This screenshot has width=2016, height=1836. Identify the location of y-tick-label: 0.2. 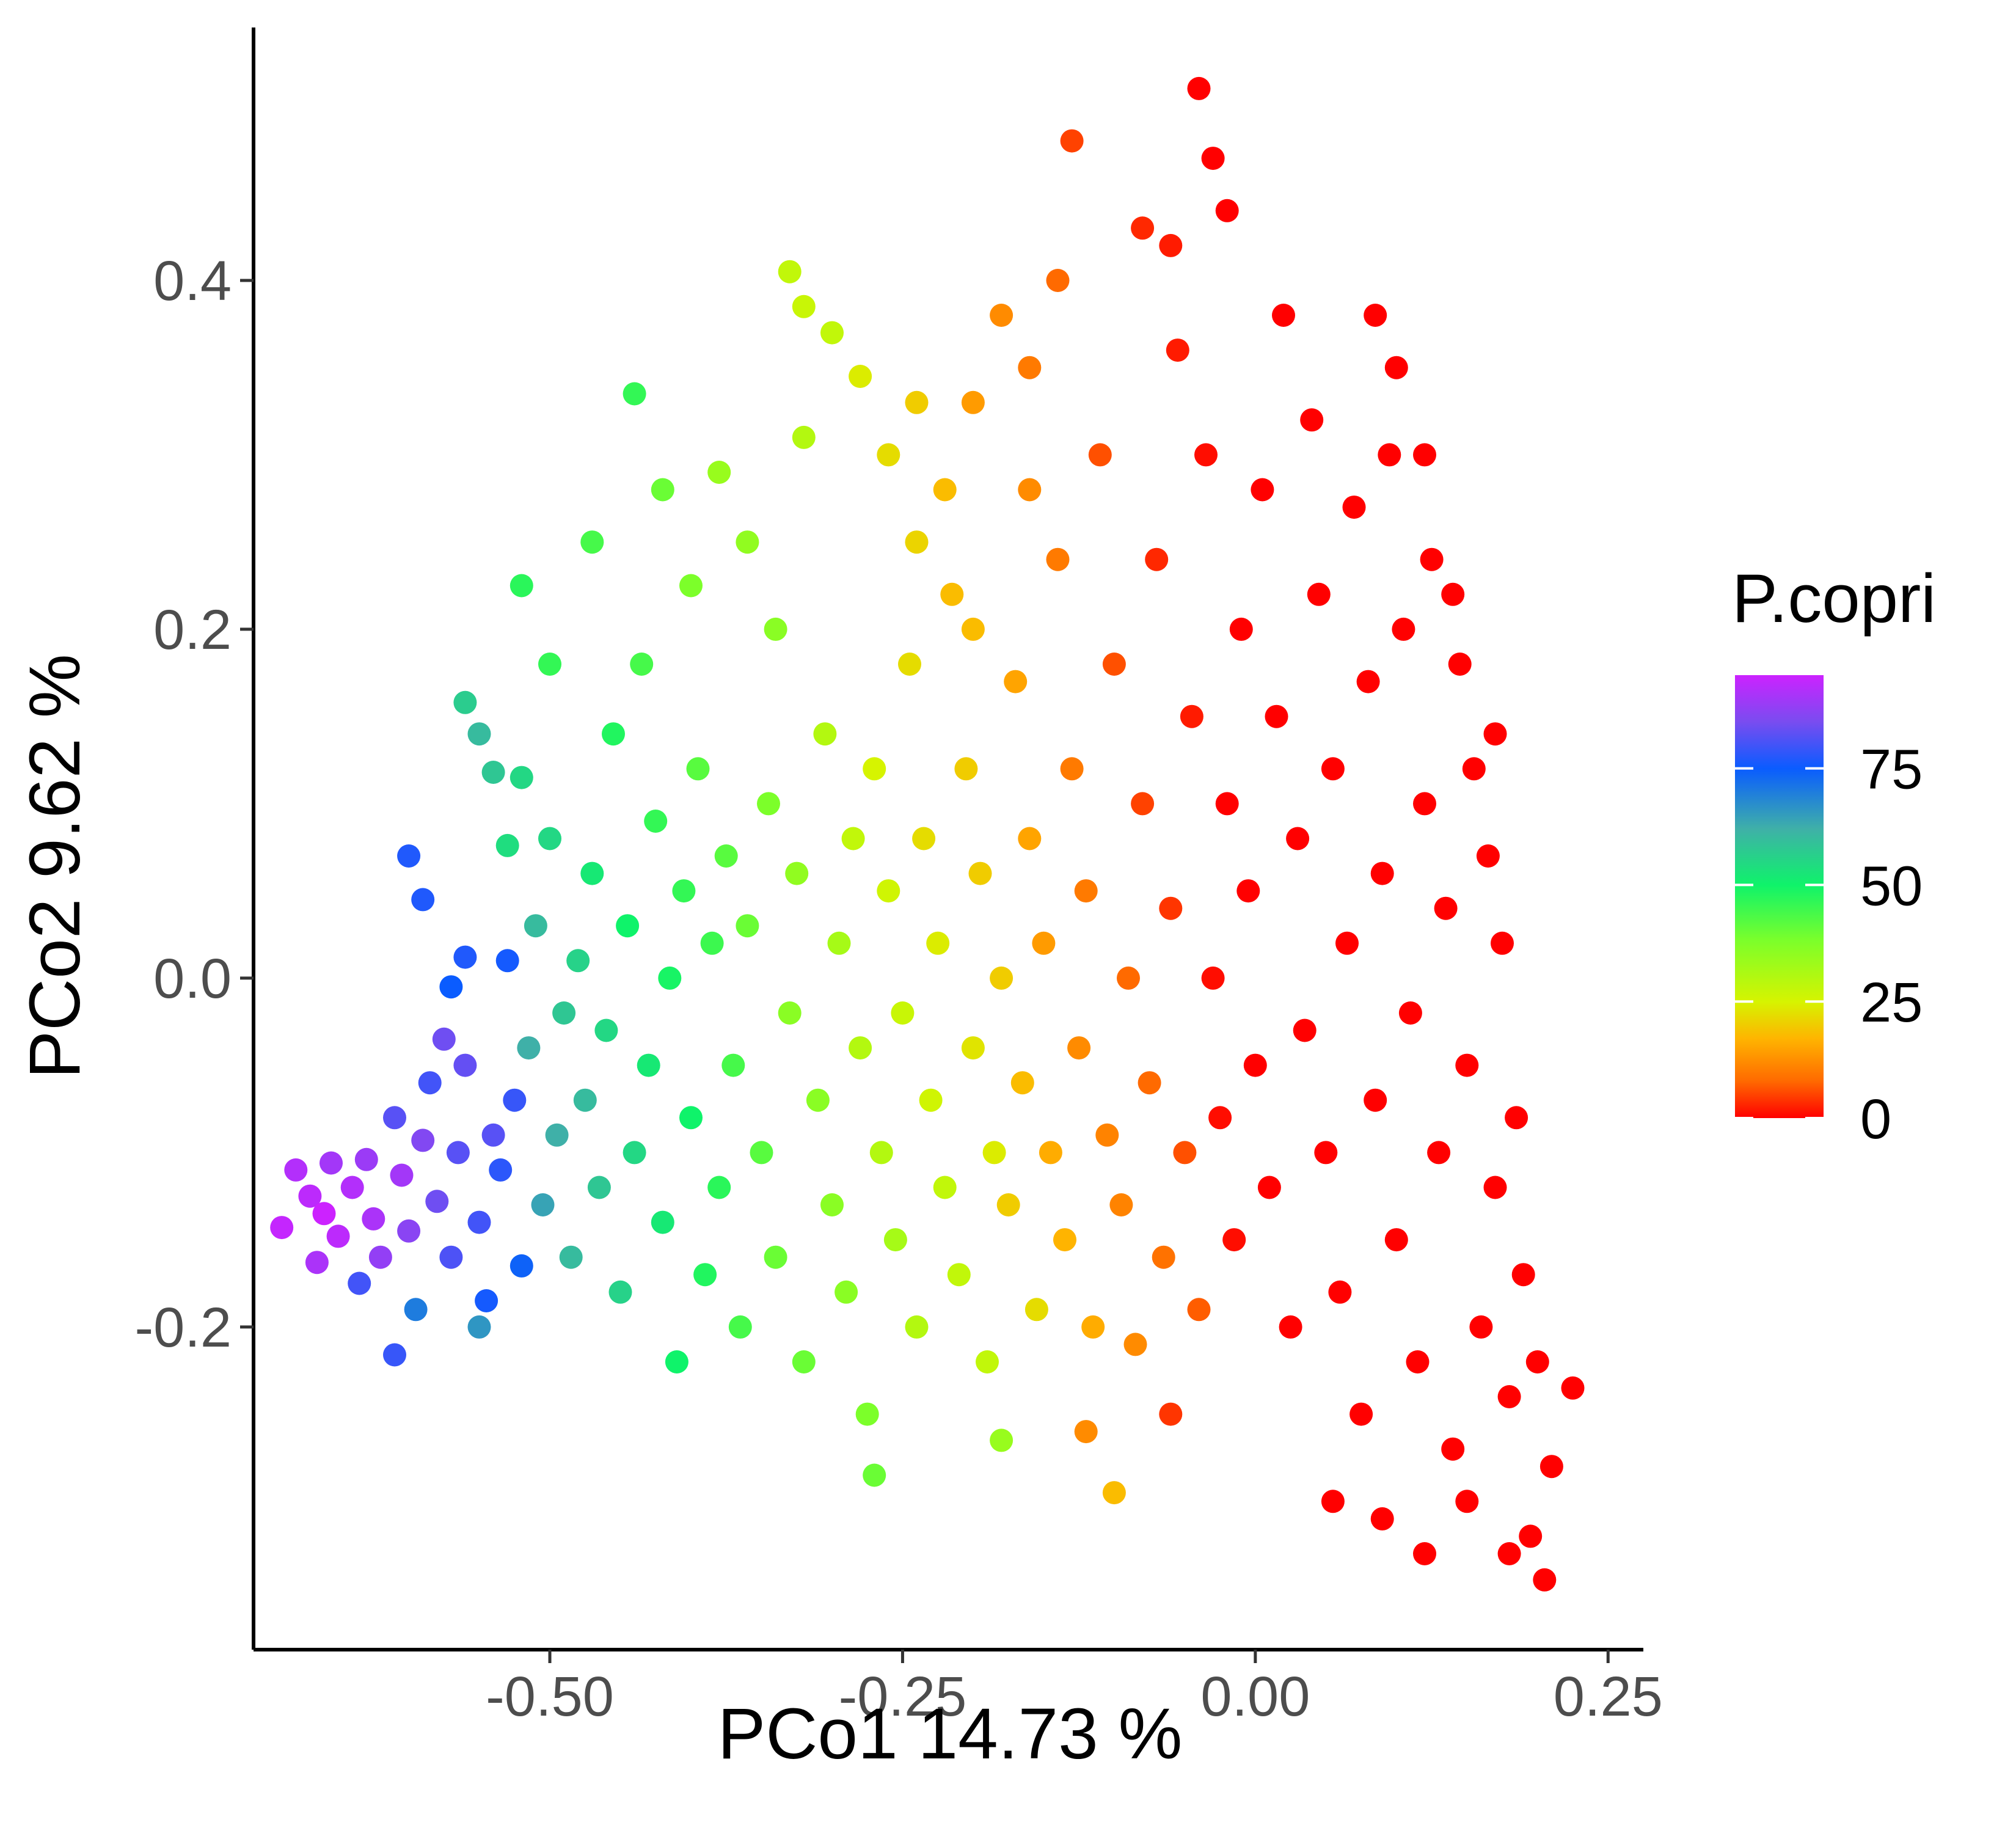
(193, 630).